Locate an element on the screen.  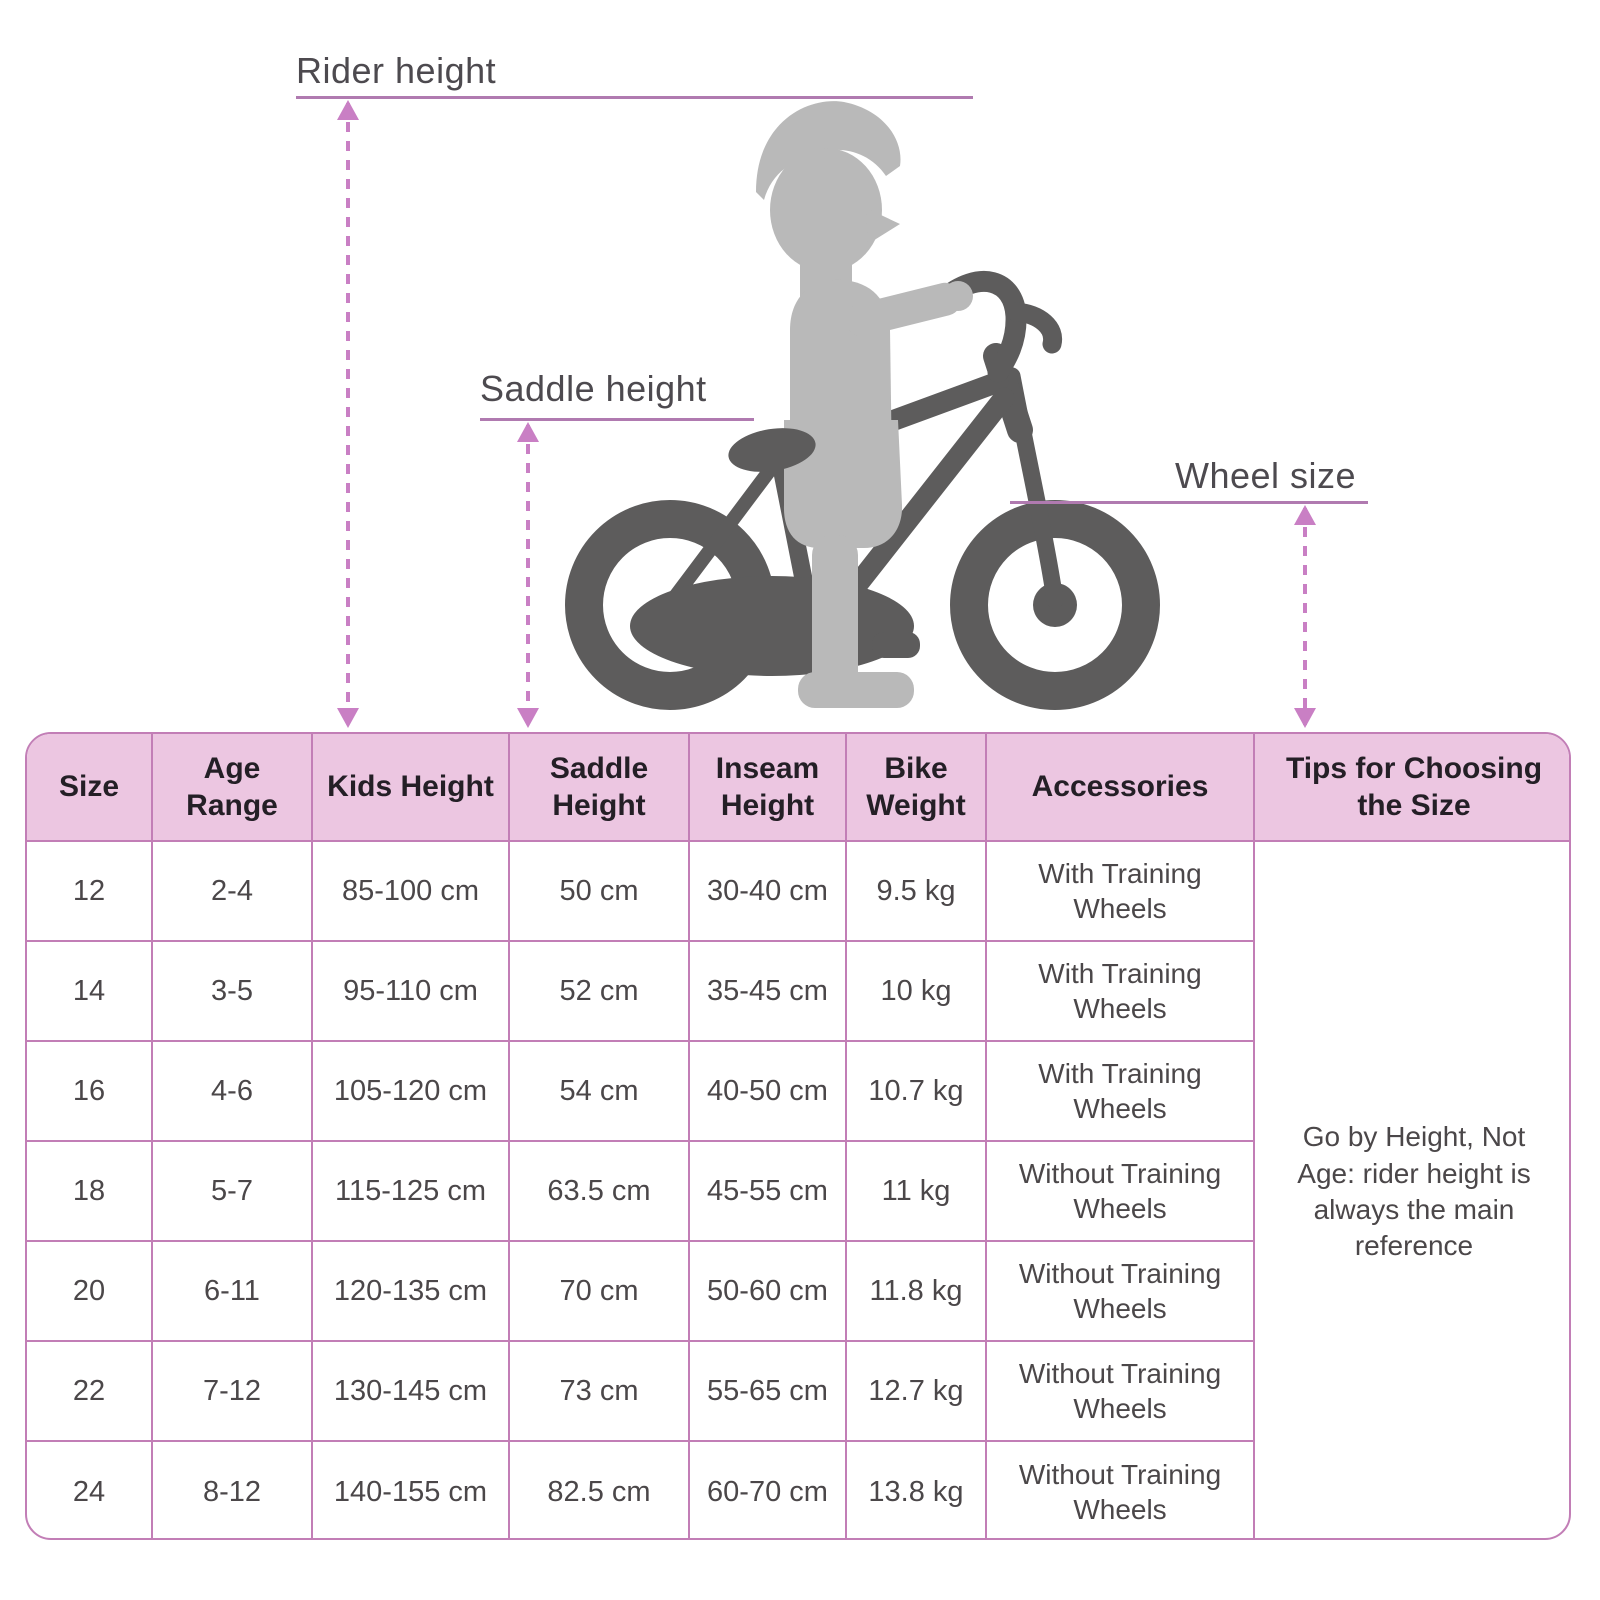
header-kids-height: Kids Height is located at coordinates (411, 788).